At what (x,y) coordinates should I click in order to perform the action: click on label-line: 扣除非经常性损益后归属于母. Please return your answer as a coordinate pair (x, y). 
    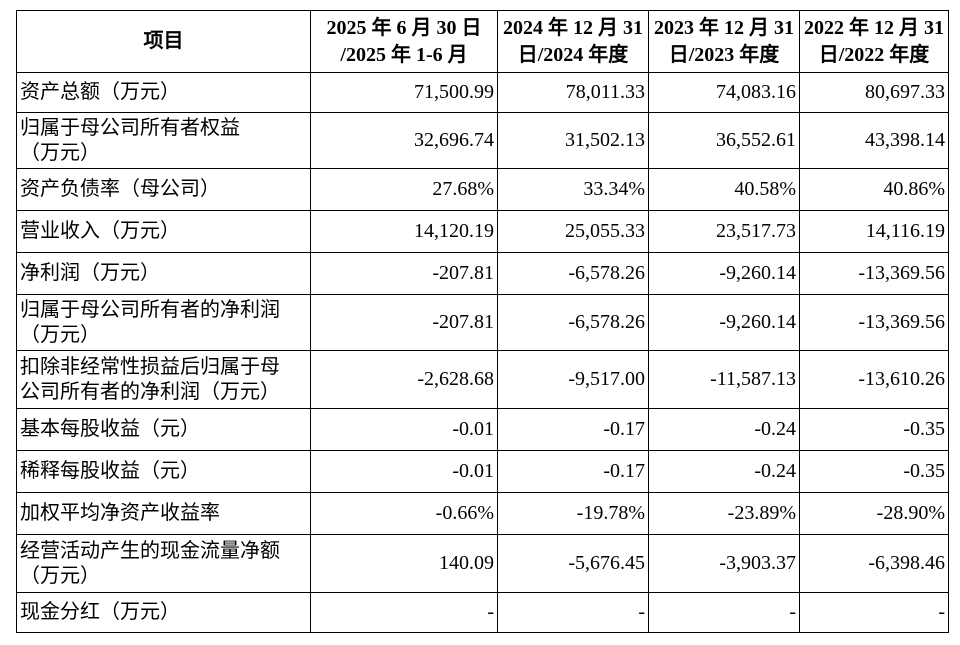
    Looking at the image, I should click on (150, 366).